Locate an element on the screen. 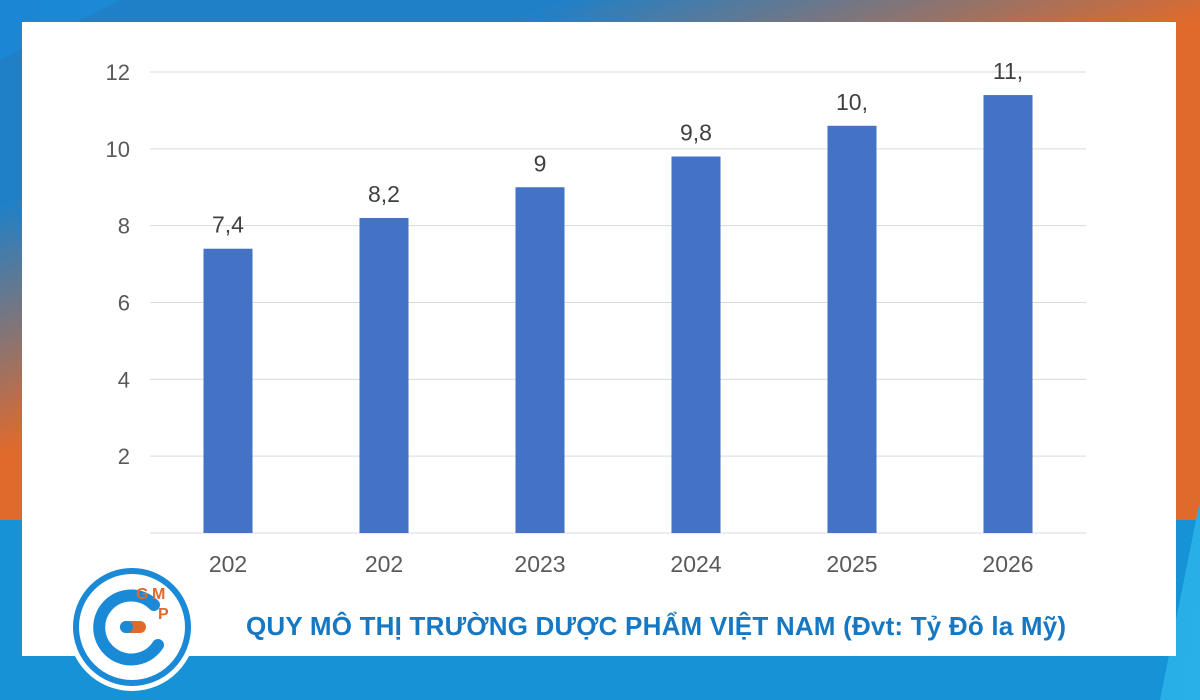 Image resolution: width=1200 pixels, height=700 pixels. y-tick-label: 8 is located at coordinates (124, 226).